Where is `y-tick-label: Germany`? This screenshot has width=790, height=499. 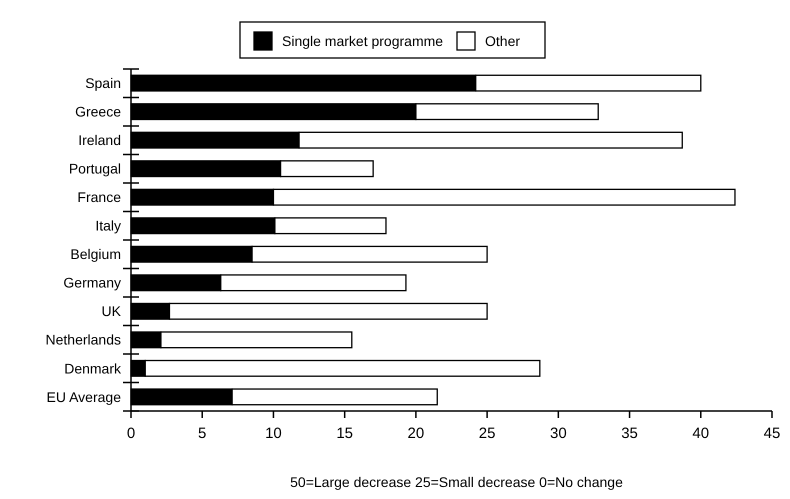 y-tick-label: Germany is located at coordinates (92, 282).